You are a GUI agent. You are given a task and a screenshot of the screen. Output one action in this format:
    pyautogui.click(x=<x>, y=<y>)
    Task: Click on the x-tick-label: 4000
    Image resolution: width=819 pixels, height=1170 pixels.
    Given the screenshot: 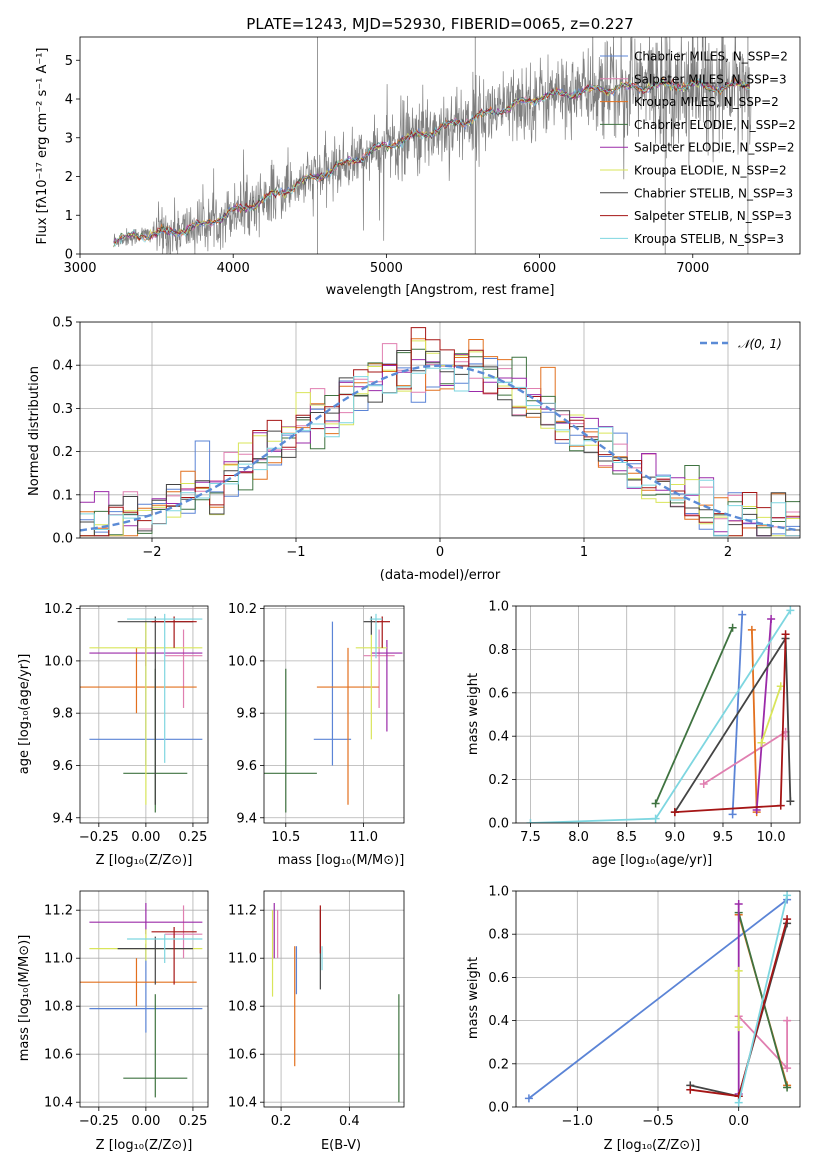 What is the action you would take?
    pyautogui.click(x=233, y=268)
    